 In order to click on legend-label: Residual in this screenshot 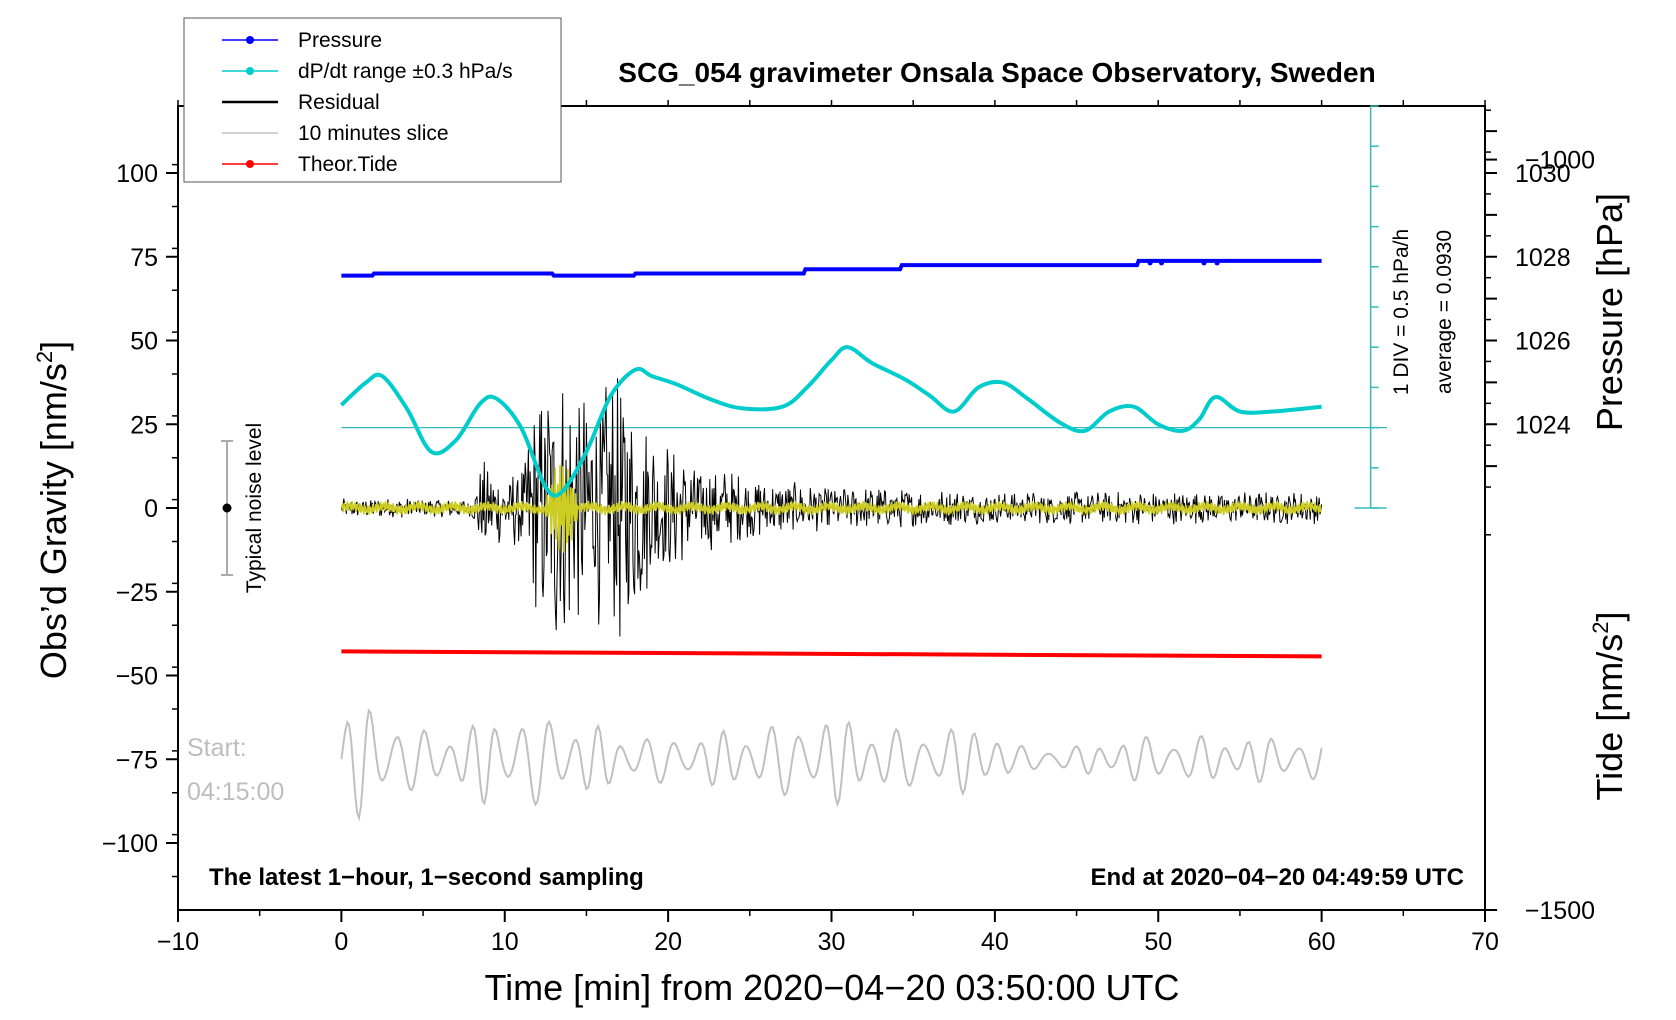, I will do `click(339, 102)`.